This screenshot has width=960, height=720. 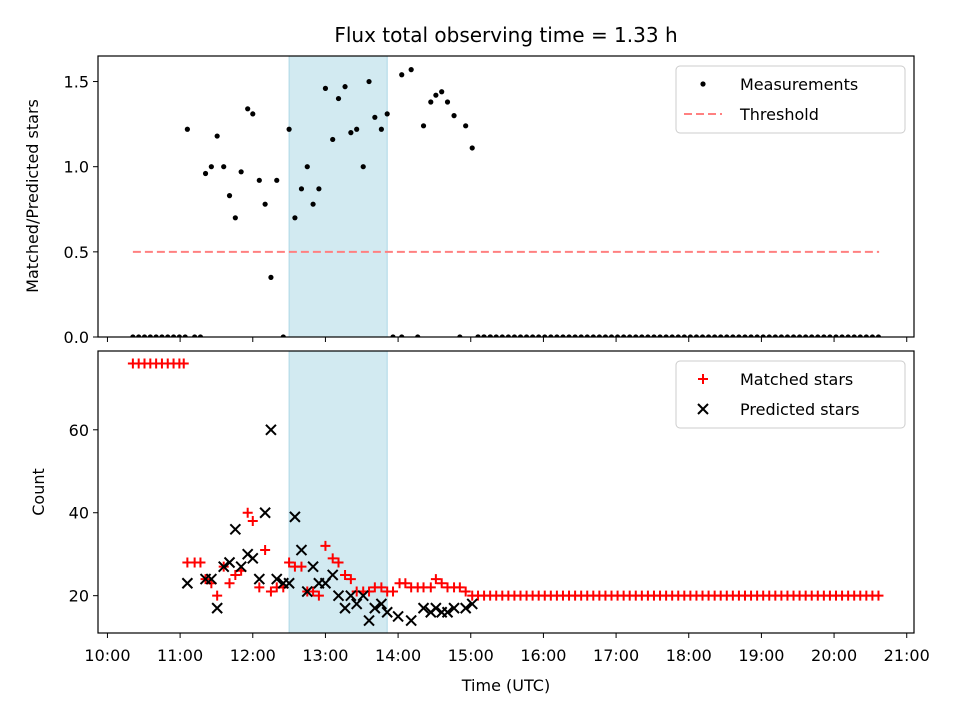 I want to click on x-tick-label: 14:00, so click(x=398, y=655).